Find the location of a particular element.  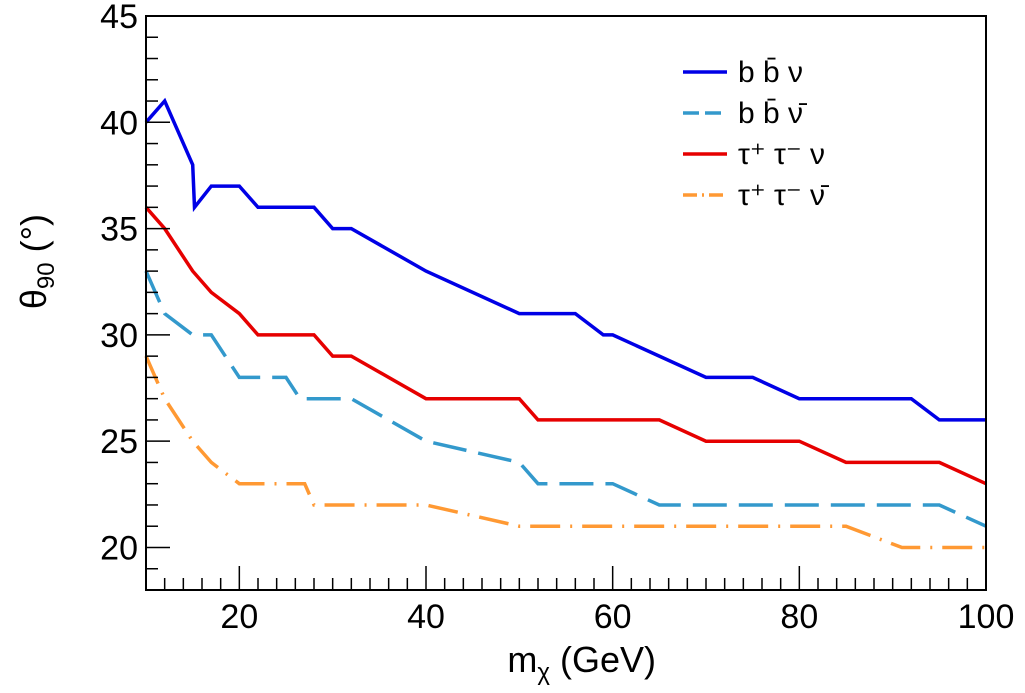

legend-label-3: τ⁺ τ⁻ ν̄ is located at coordinates (784, 195).